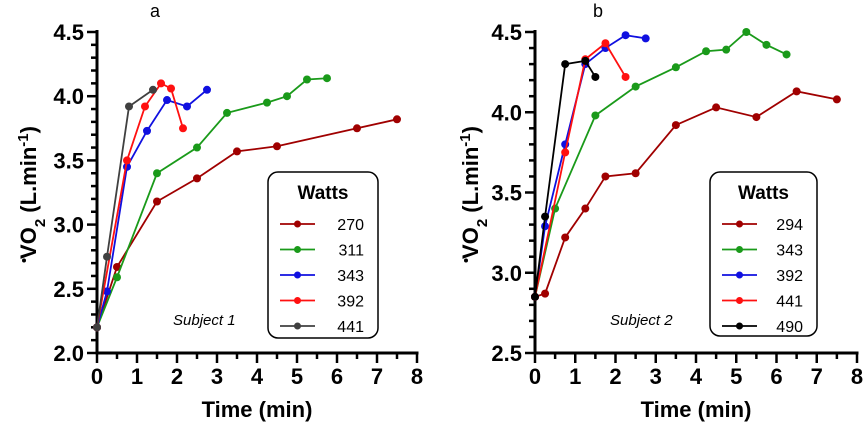  I want to click on x-tick-label: 8, so click(417, 376).